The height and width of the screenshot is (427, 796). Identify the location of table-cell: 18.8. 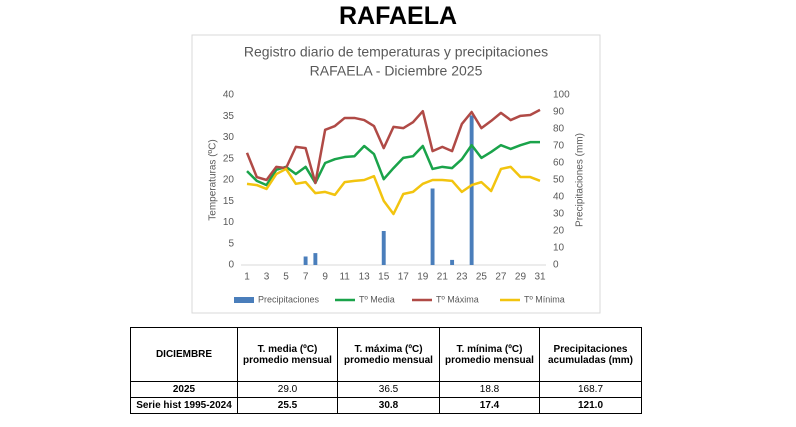
(489, 389).